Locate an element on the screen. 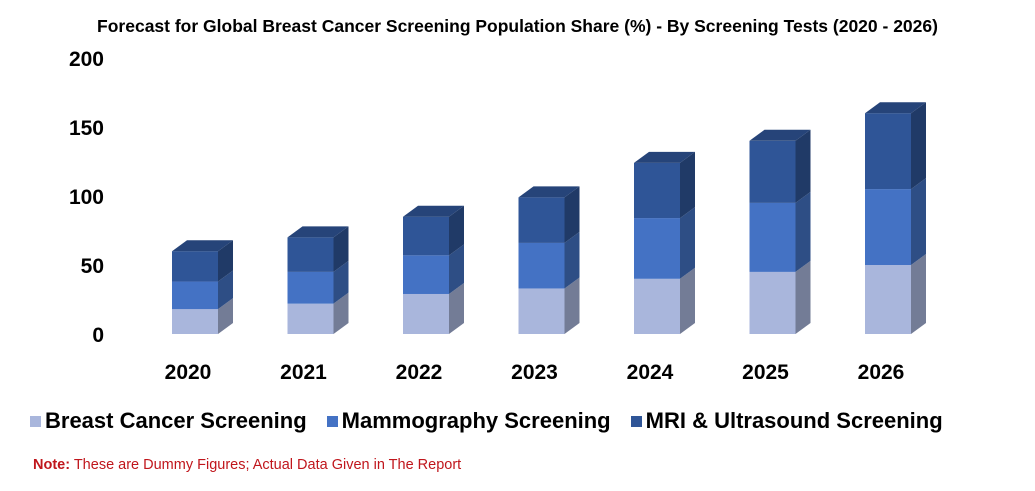  legend-label-breast-cancer-screening: Breast Cancer Screening is located at coordinates (176, 420).